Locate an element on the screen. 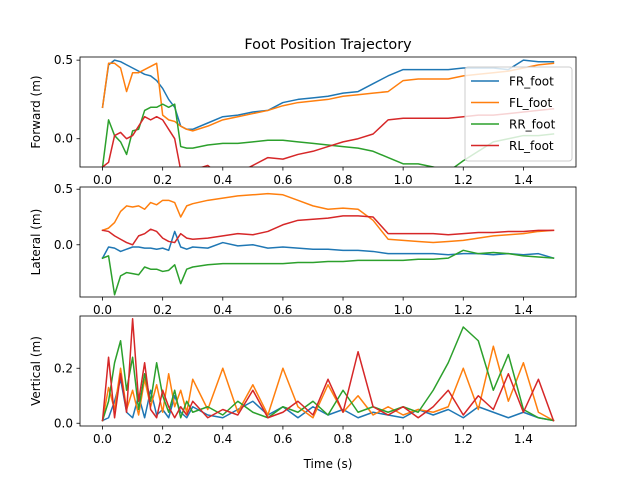  legend-label: FL_foot is located at coordinates (530, 103).